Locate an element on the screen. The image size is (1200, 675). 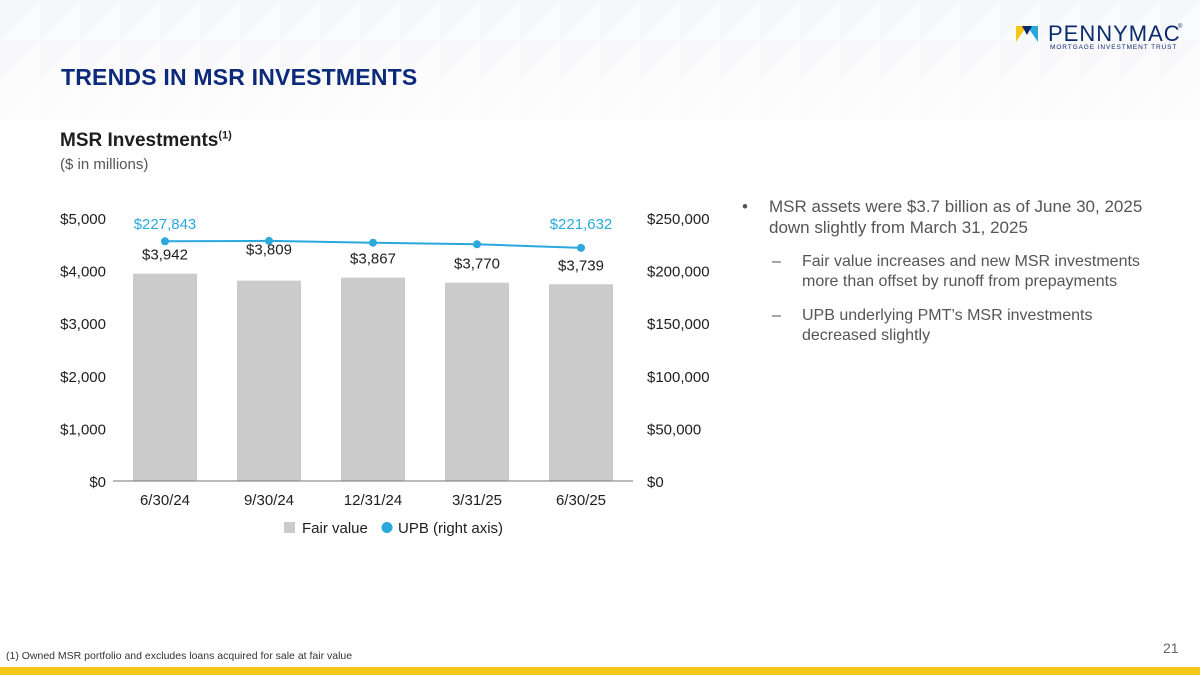
y-right-tick-label: $250,000 is located at coordinates (678, 219).